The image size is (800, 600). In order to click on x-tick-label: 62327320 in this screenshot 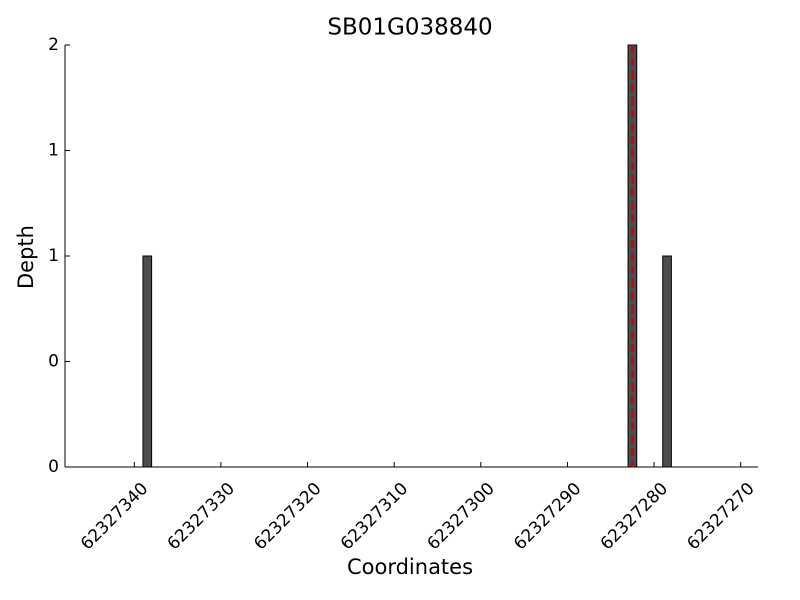, I will do `click(287, 516)`.